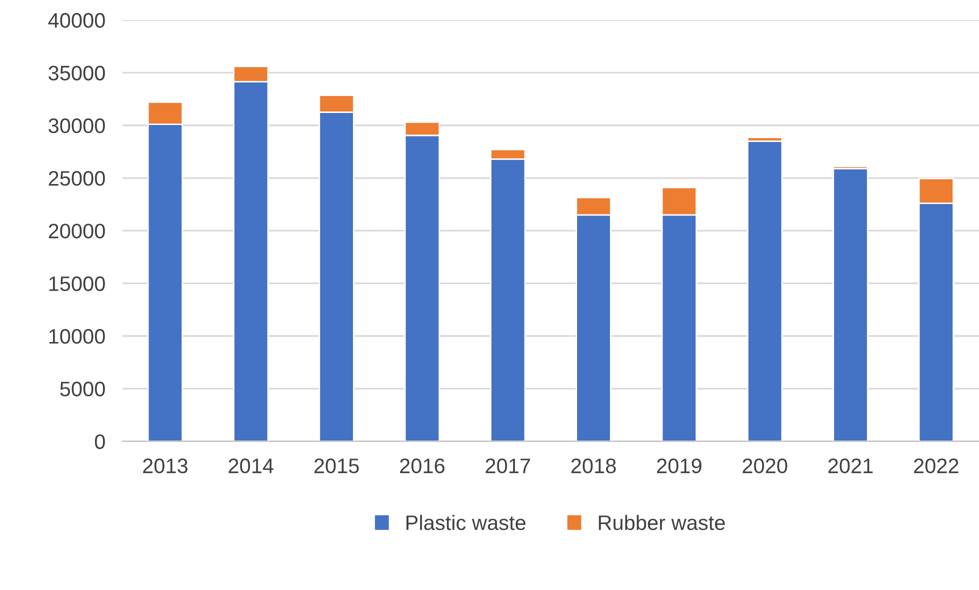 This screenshot has height=590, width=979. I want to click on x-tick-label: 2021, so click(850, 466).